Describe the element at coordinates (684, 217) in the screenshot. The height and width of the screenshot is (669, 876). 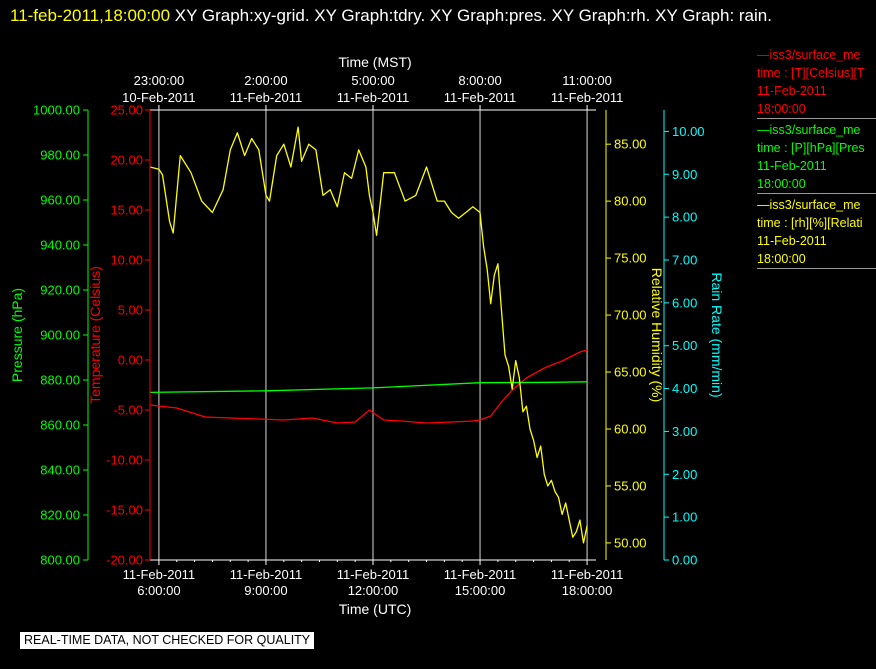
I see `rain-tick-label: 8.00` at that location.